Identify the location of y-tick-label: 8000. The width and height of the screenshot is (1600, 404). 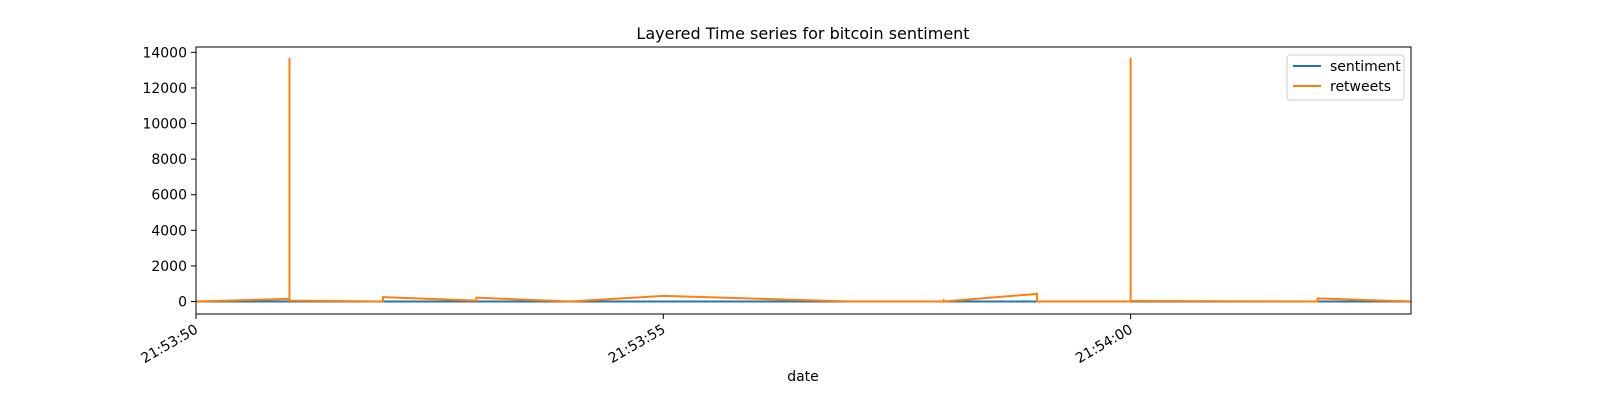
(169, 160).